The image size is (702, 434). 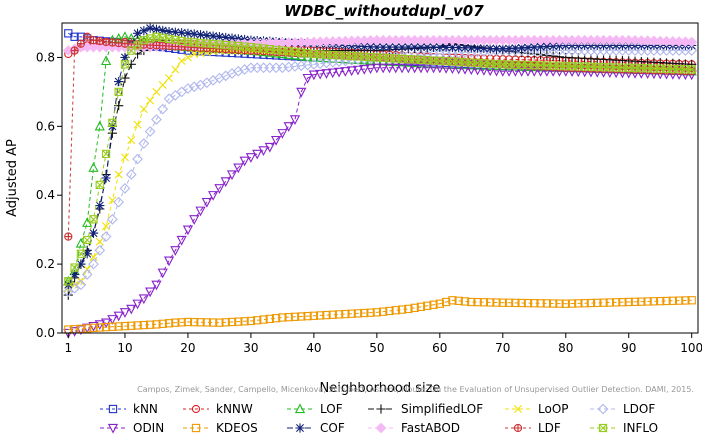 What do you see at coordinates (376, 348) in the screenshot?
I see `x-tick-label: 50` at bounding box center [376, 348].